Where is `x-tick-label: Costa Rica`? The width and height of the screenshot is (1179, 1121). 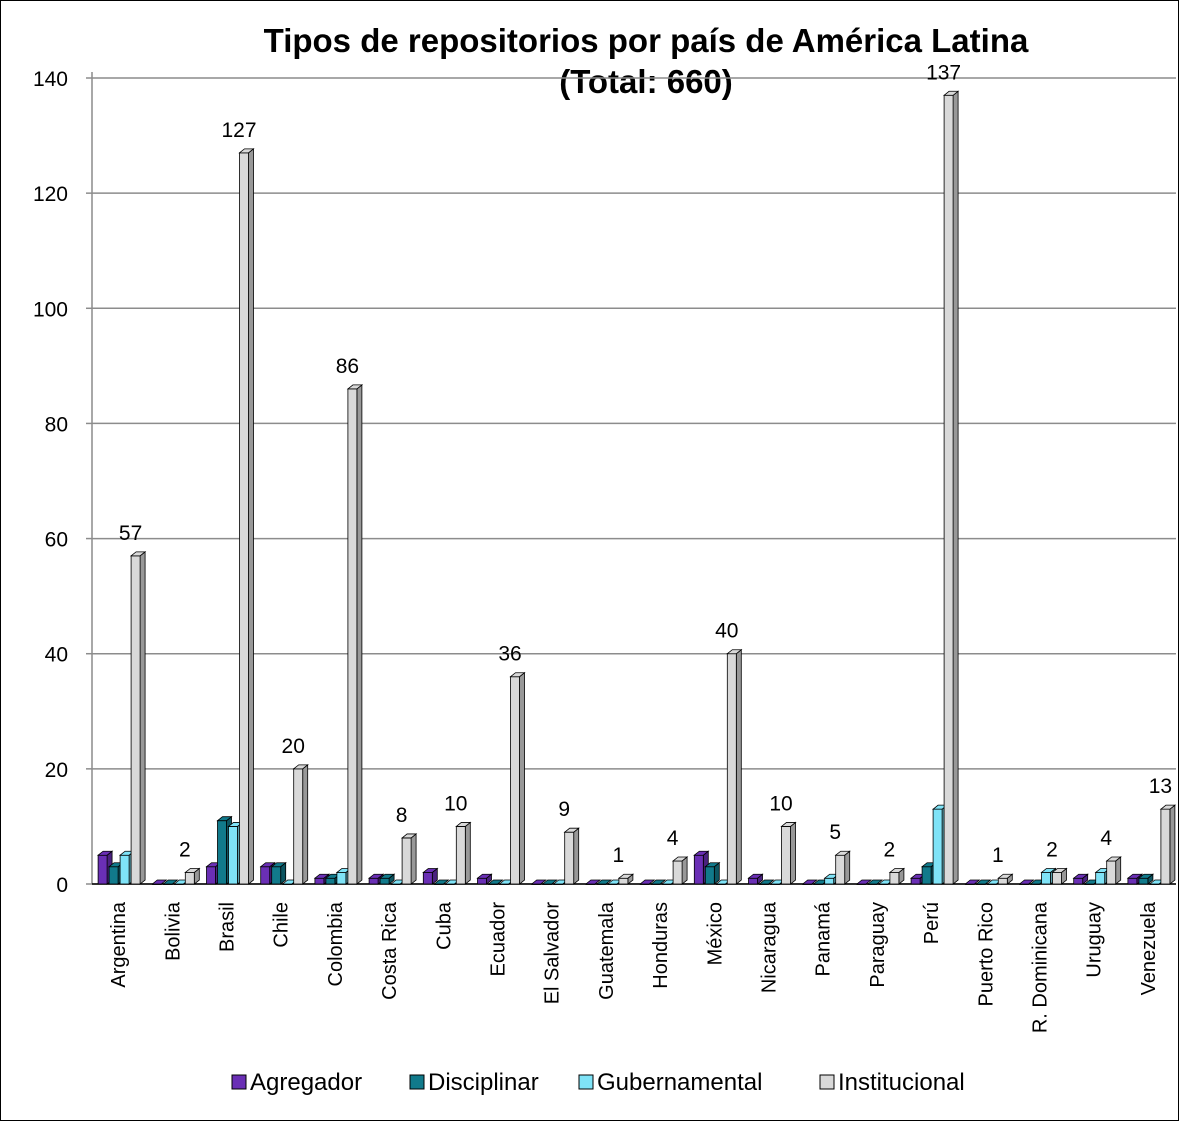 x-tick-label: Costa Rica is located at coordinates (390, 950).